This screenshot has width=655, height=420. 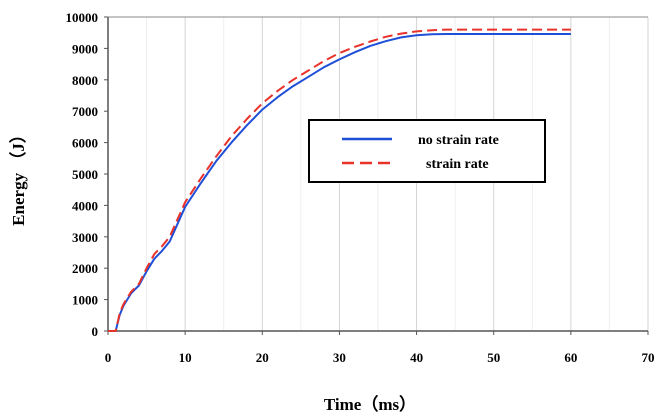 What do you see at coordinates (85, 205) in the screenshot?
I see `y-tick-label: 4000` at bounding box center [85, 205].